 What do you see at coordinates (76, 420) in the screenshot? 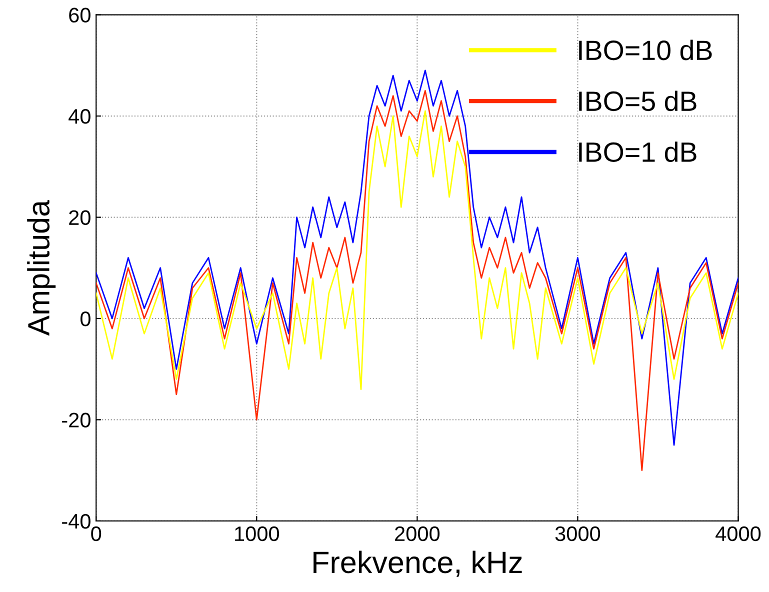
I see `y-tick-label: -20` at bounding box center [76, 420].